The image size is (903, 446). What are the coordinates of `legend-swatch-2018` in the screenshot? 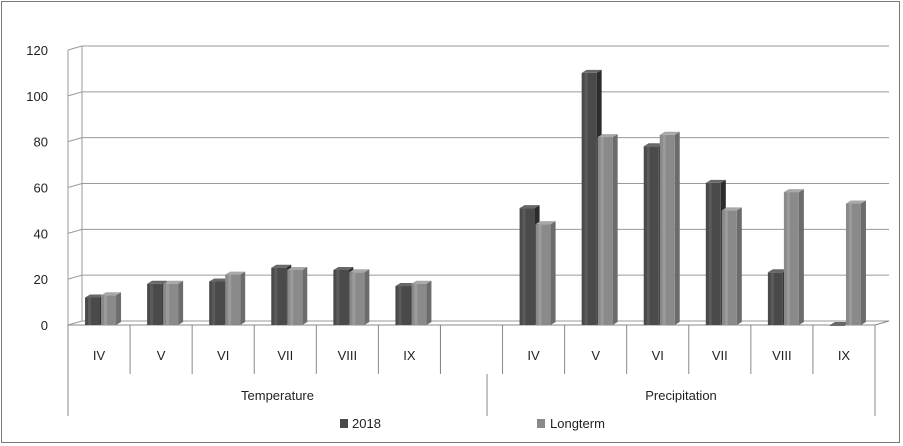 It's located at (344, 423).